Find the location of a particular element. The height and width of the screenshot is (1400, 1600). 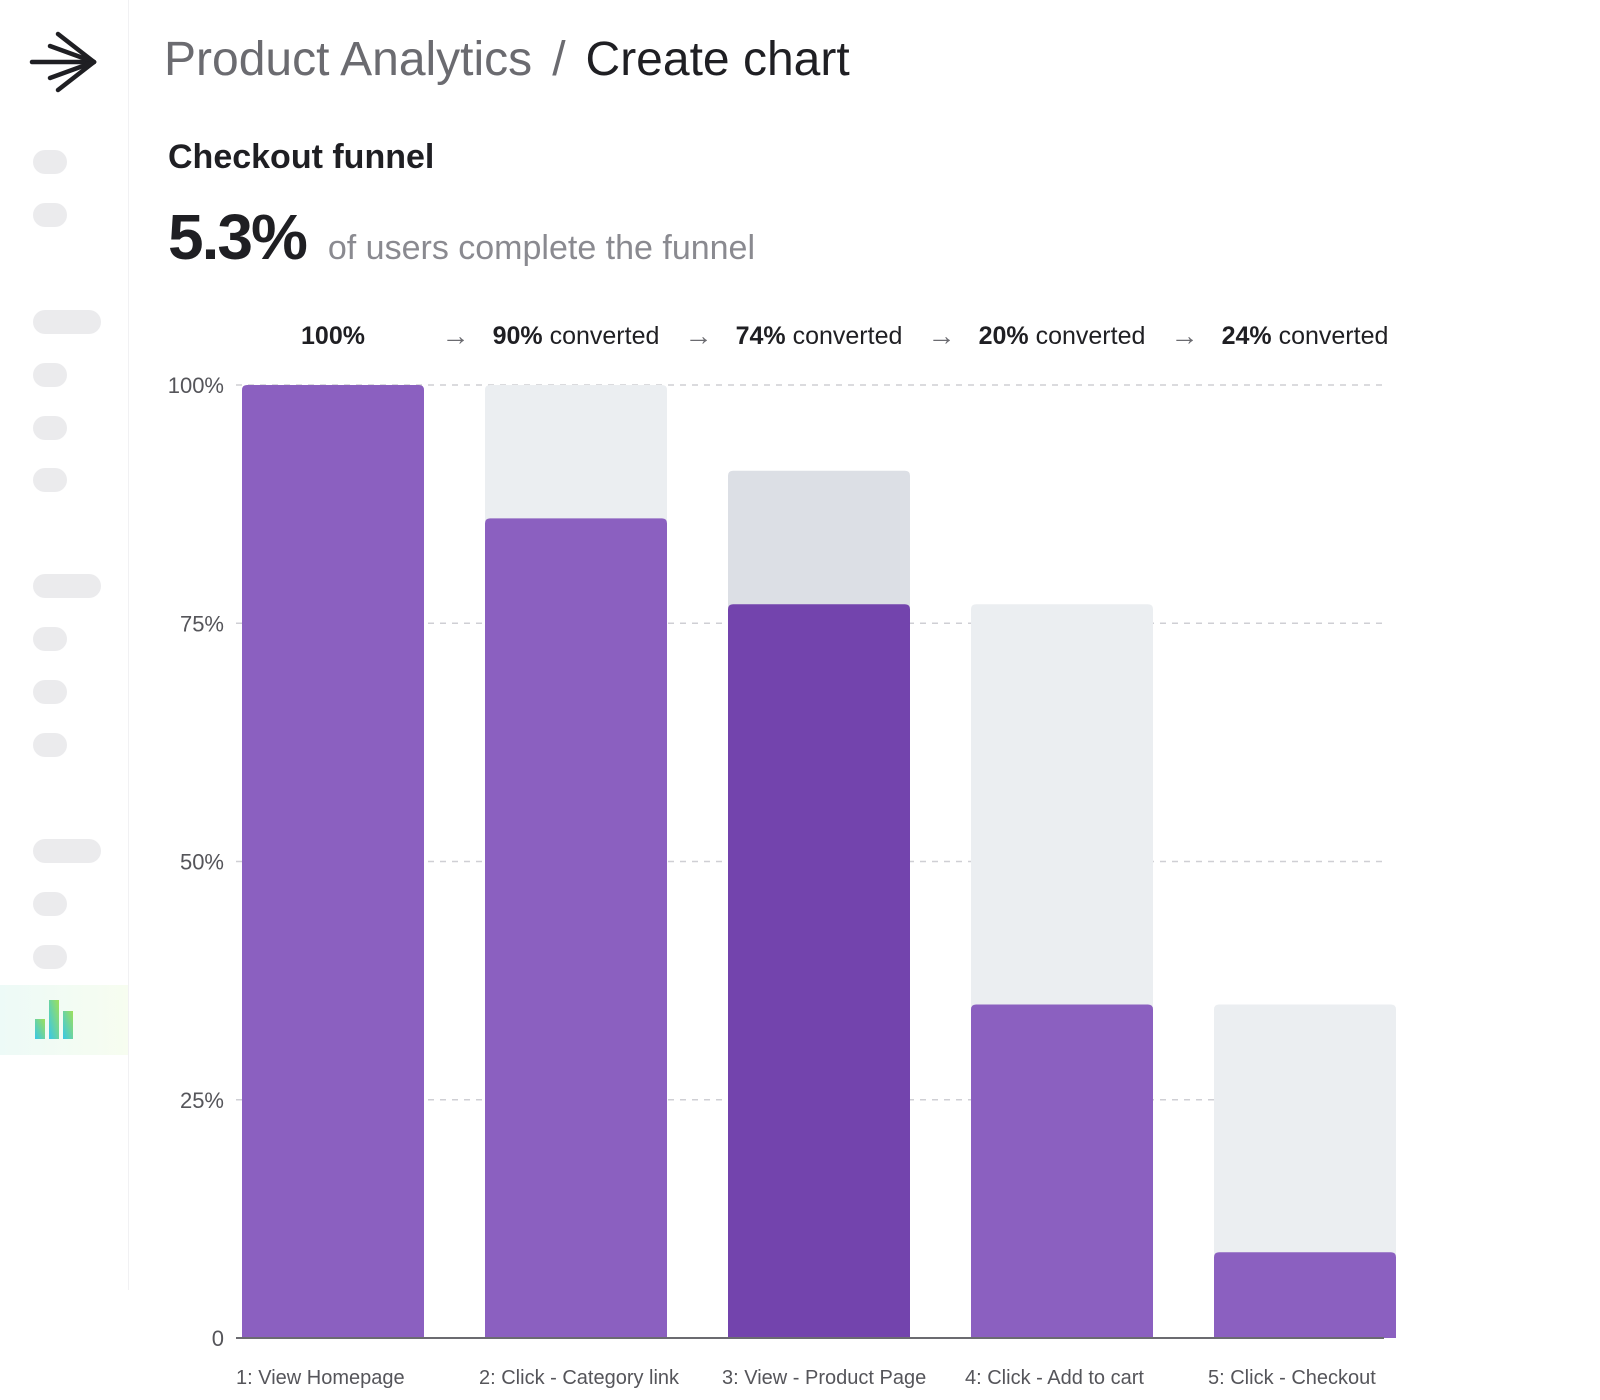

y-axis-tick-label: 100% is located at coordinates (196, 385).